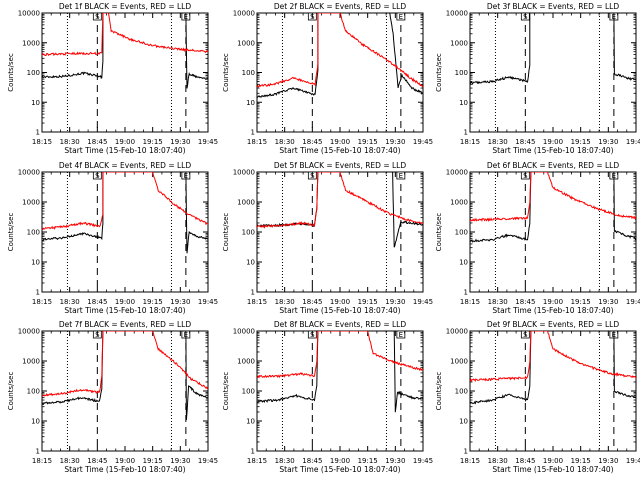 This screenshot has height=480, width=640. Describe the element at coordinates (125, 324) in the screenshot. I see `panel-title: Det 7f BLACK = Events, RED = LLD` at that location.